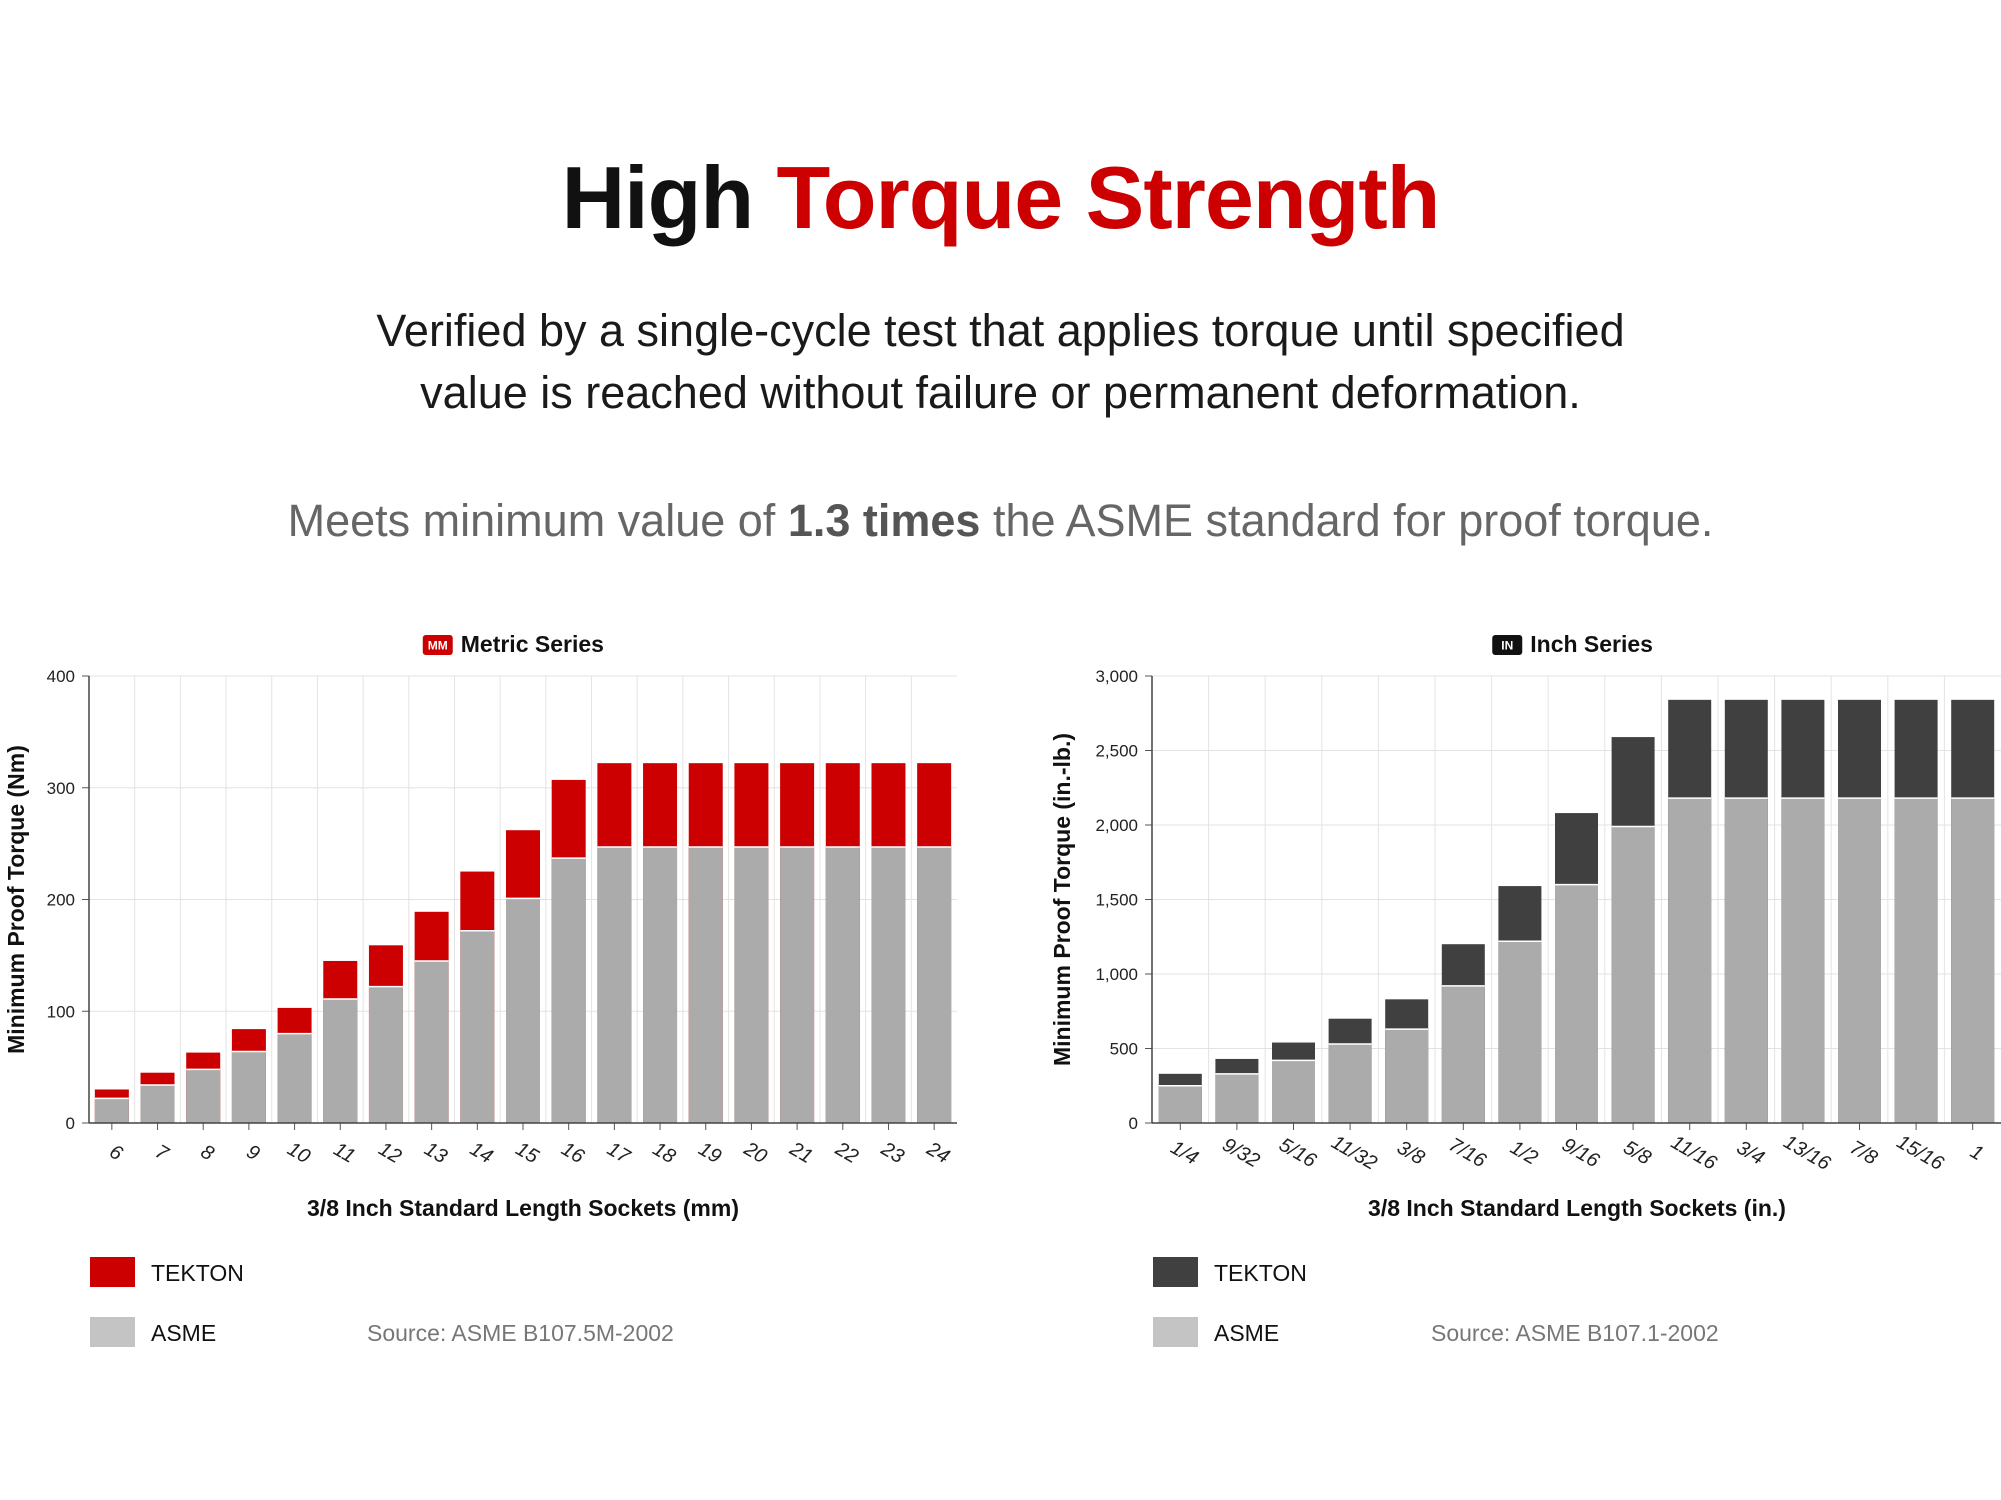 The width and height of the screenshot is (2001, 1500). I want to click on x-tick-label: 15, so click(527, 1153).